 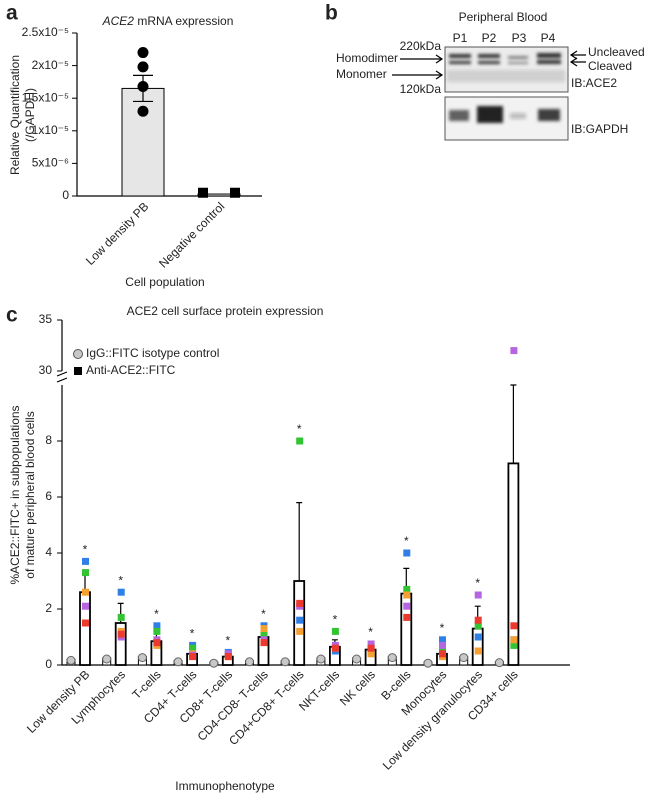 What do you see at coordinates (117, 233) in the screenshot?
I see `x-tick-label: Low density PB` at bounding box center [117, 233].